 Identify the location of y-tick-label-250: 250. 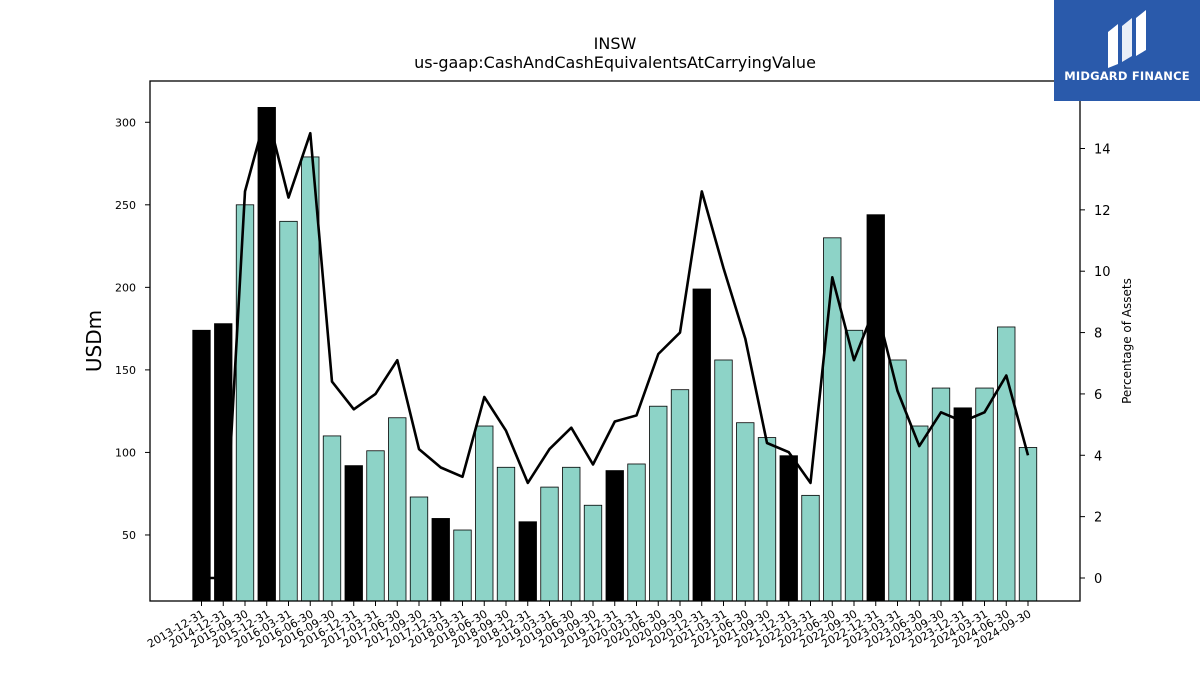
(125, 205).